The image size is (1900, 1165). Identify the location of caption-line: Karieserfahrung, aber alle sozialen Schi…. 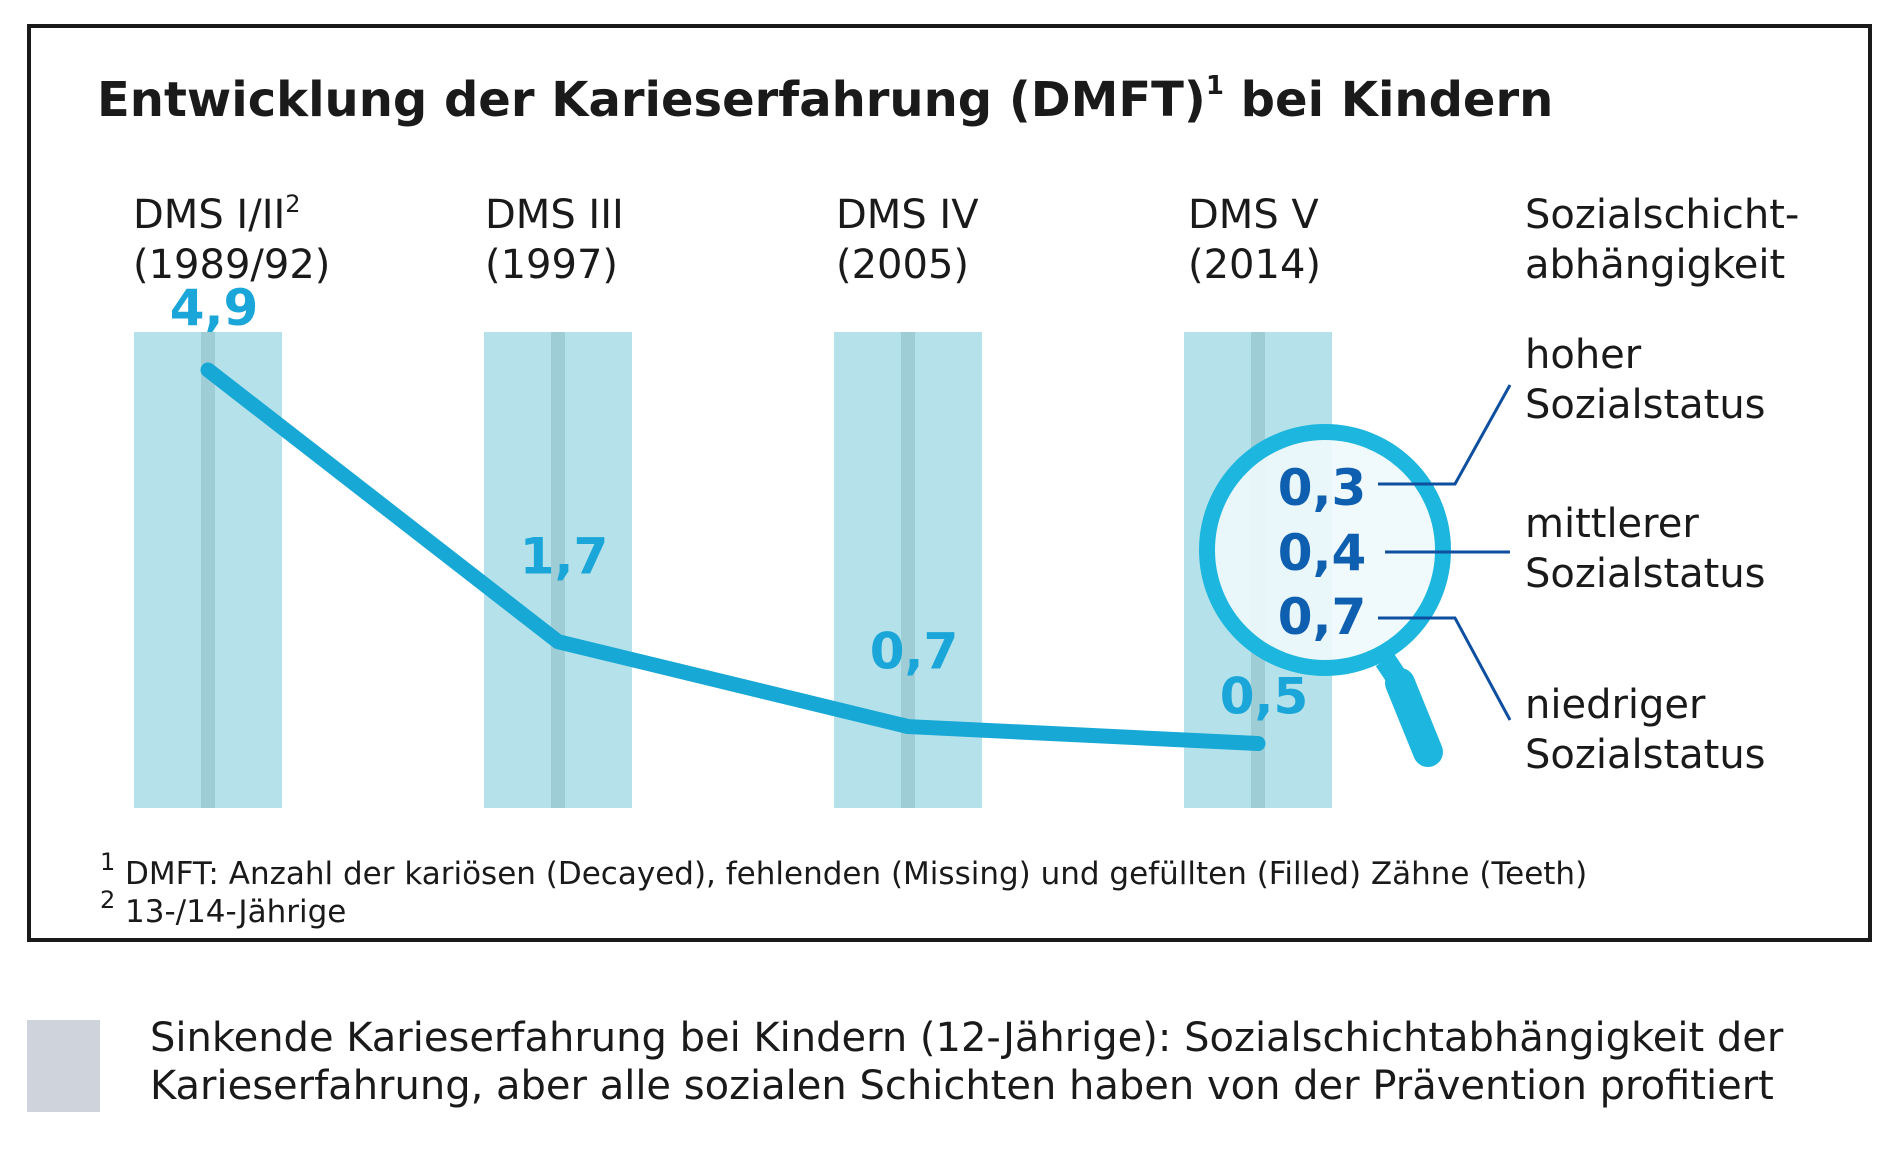
(962, 1086).